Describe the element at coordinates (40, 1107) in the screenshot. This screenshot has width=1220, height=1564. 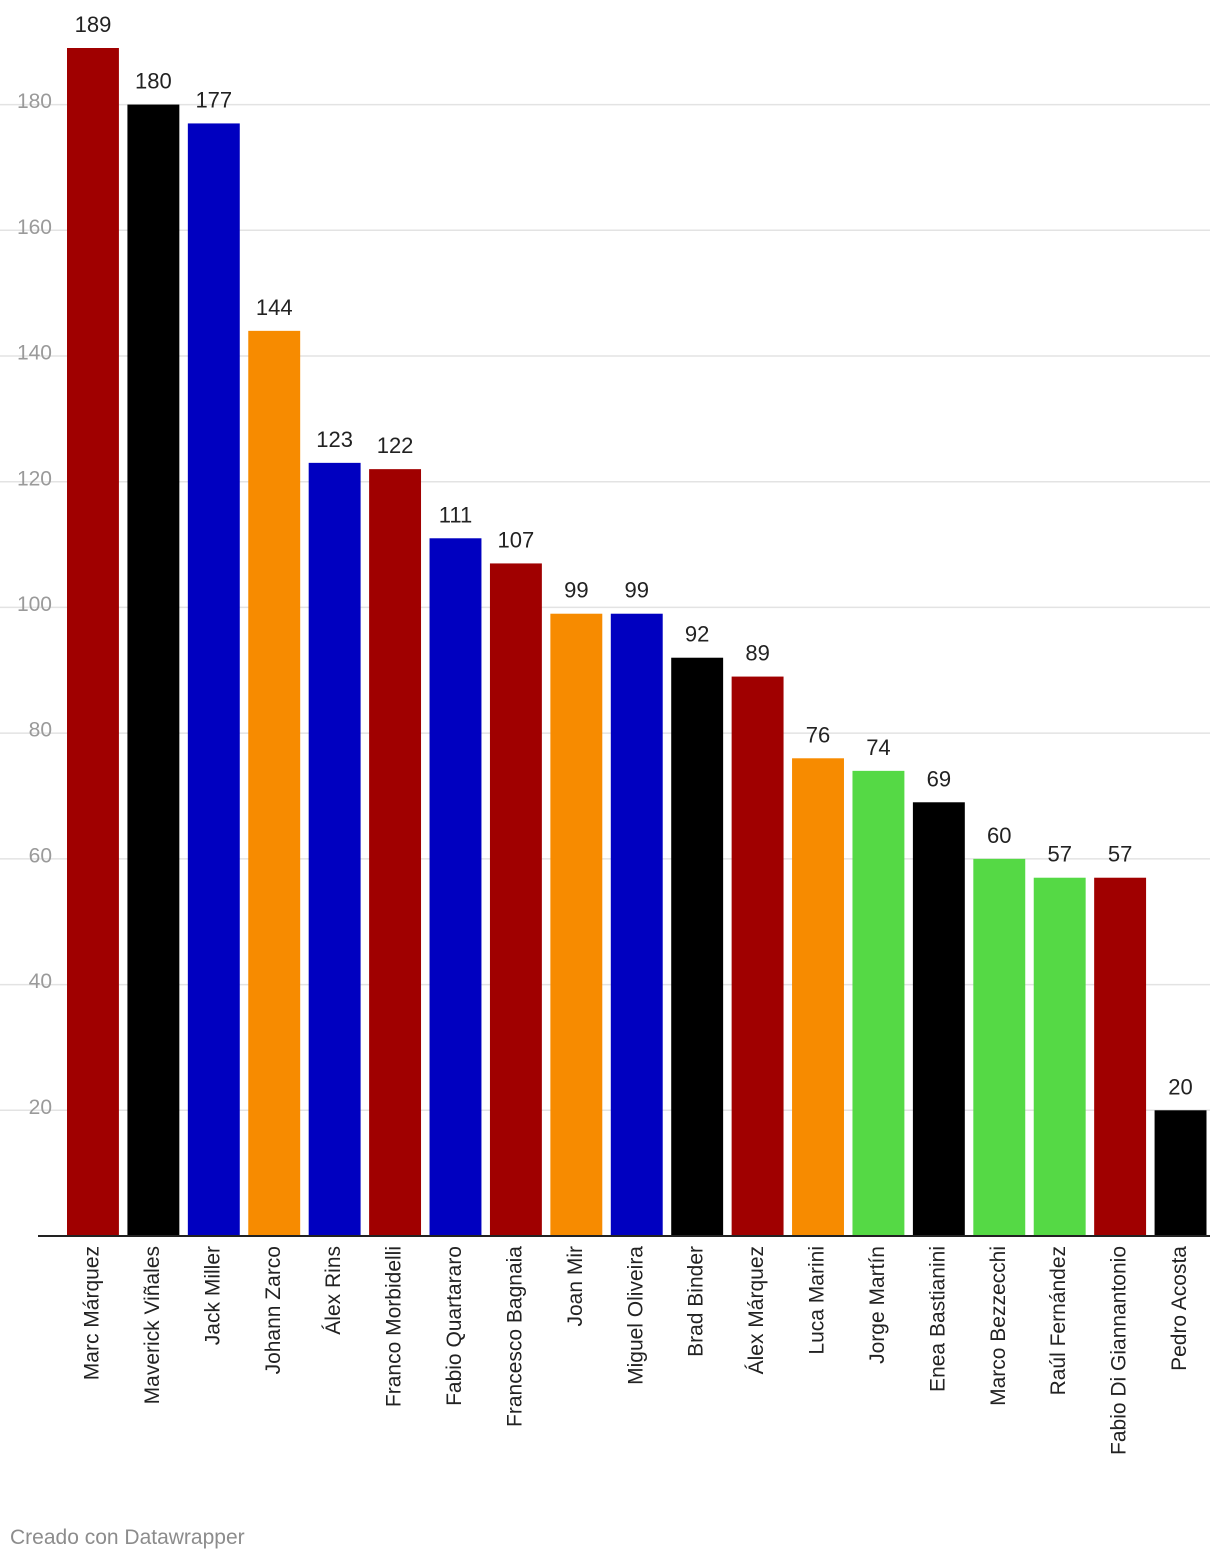
I see `y-tick-label: 20` at that location.